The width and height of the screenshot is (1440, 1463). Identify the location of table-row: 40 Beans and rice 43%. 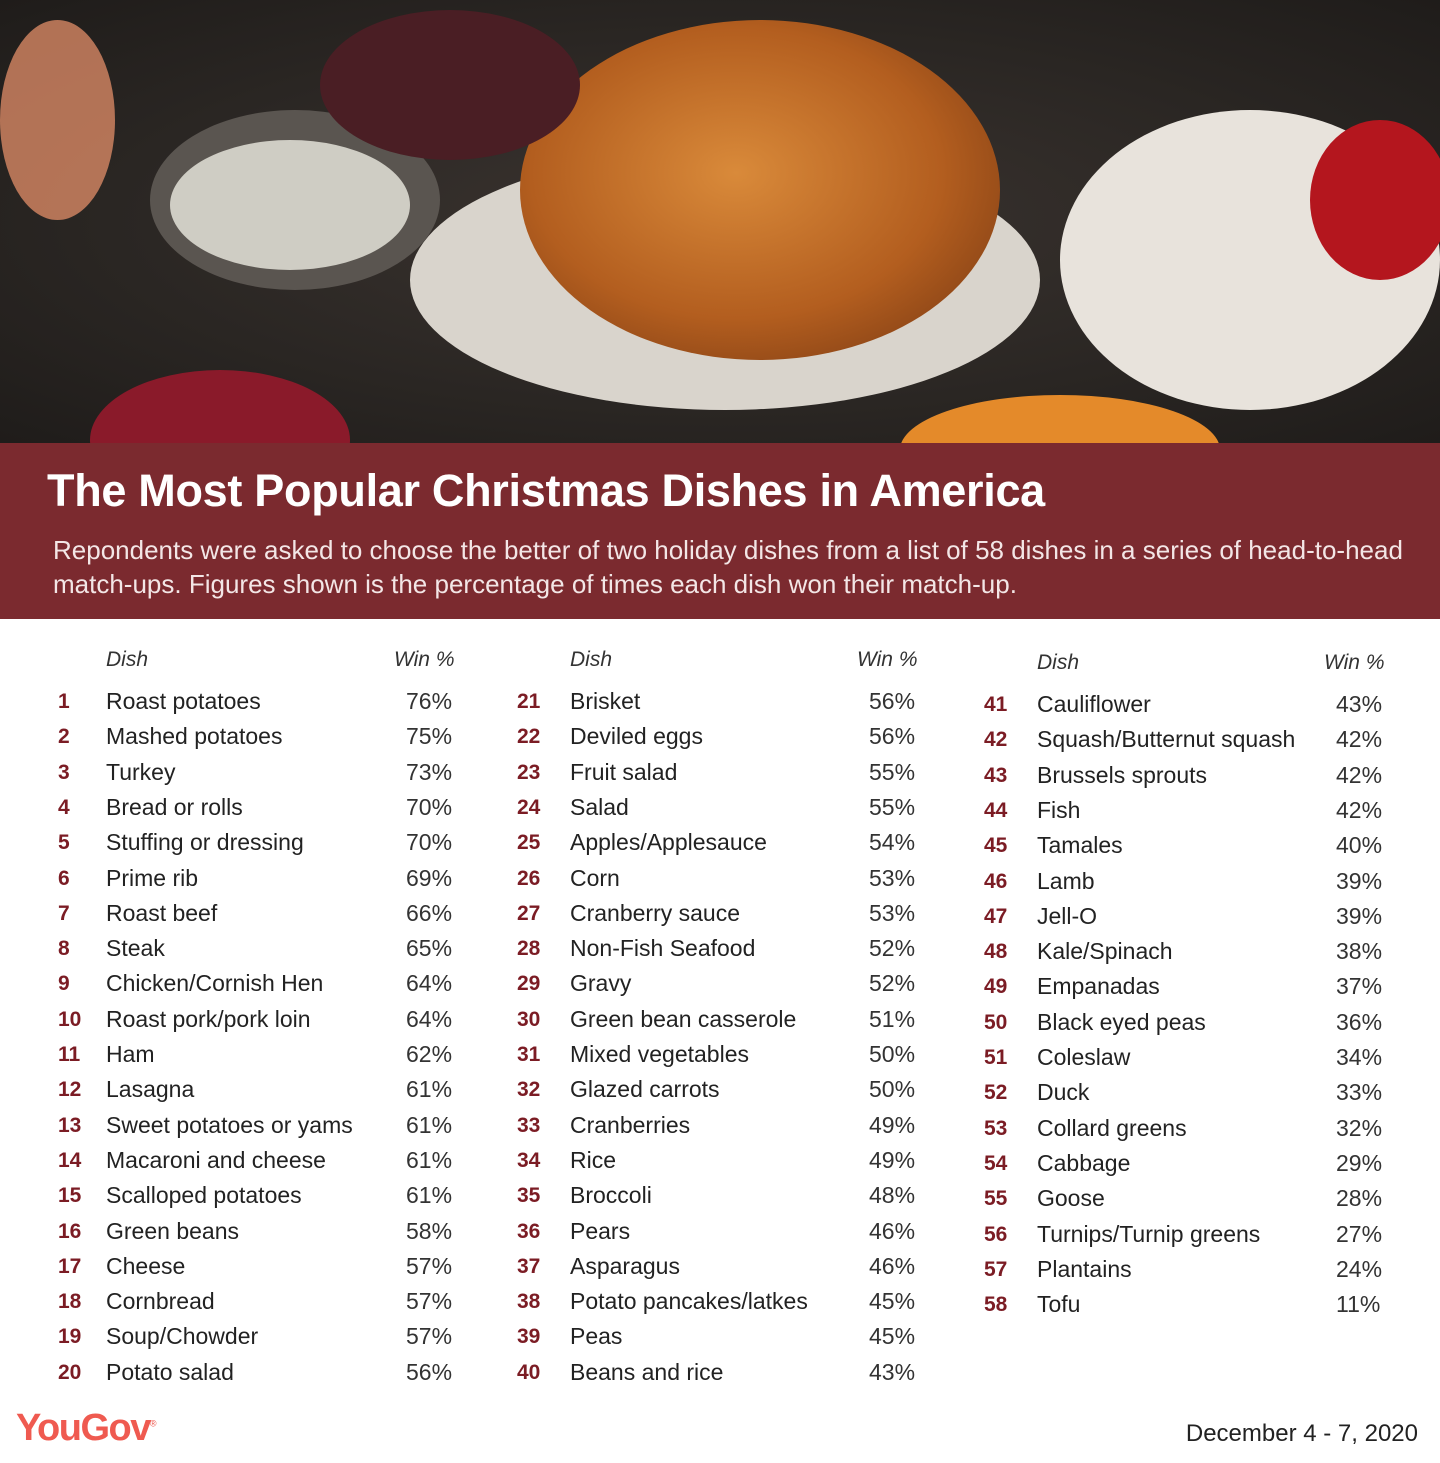
(727, 1376).